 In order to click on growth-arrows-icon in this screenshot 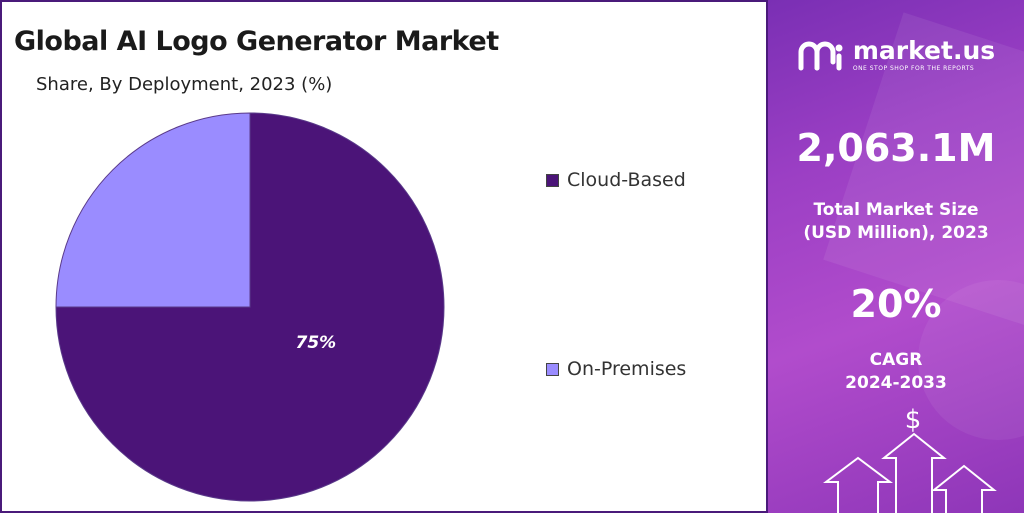, I will do `click(910, 472)`.